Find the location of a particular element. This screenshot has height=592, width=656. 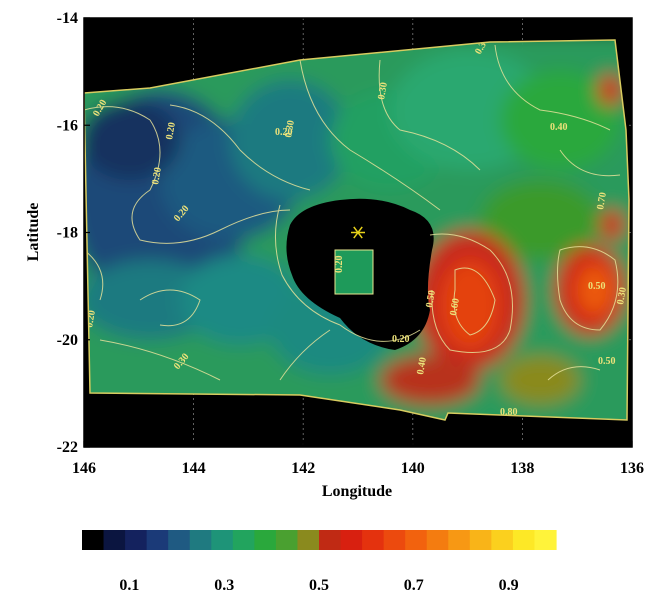

y-tick-label: -18 is located at coordinates (67, 233).